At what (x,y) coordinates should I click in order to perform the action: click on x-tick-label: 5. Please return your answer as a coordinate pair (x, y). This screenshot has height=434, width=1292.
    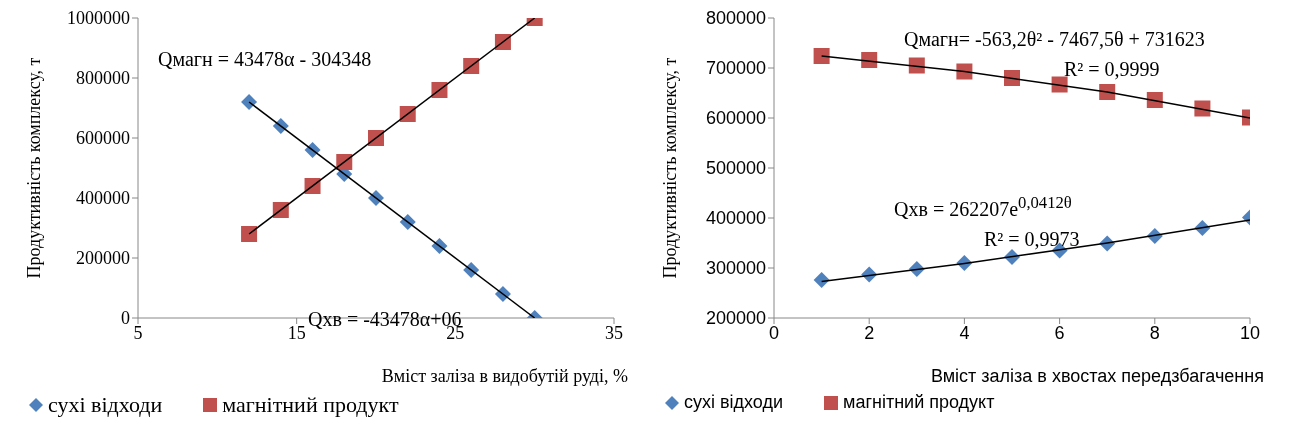
    Looking at the image, I should click on (138, 332).